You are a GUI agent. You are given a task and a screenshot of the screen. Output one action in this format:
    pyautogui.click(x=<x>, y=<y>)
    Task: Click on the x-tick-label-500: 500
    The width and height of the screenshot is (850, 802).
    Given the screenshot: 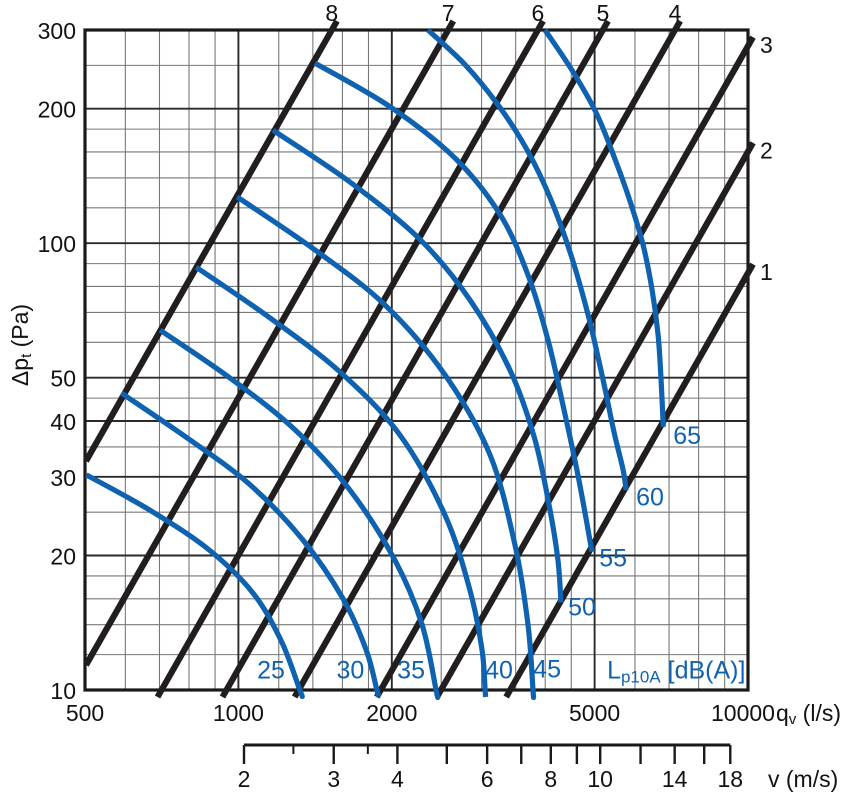 What is the action you would take?
    pyautogui.click(x=85, y=713)
    